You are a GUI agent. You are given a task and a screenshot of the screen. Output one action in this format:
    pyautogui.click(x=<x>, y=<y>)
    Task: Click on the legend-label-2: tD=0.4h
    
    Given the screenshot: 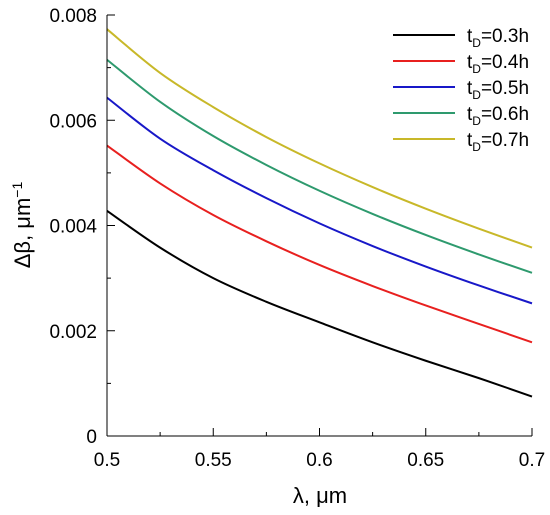 What is the action you would take?
    pyautogui.click(x=498, y=64)
    